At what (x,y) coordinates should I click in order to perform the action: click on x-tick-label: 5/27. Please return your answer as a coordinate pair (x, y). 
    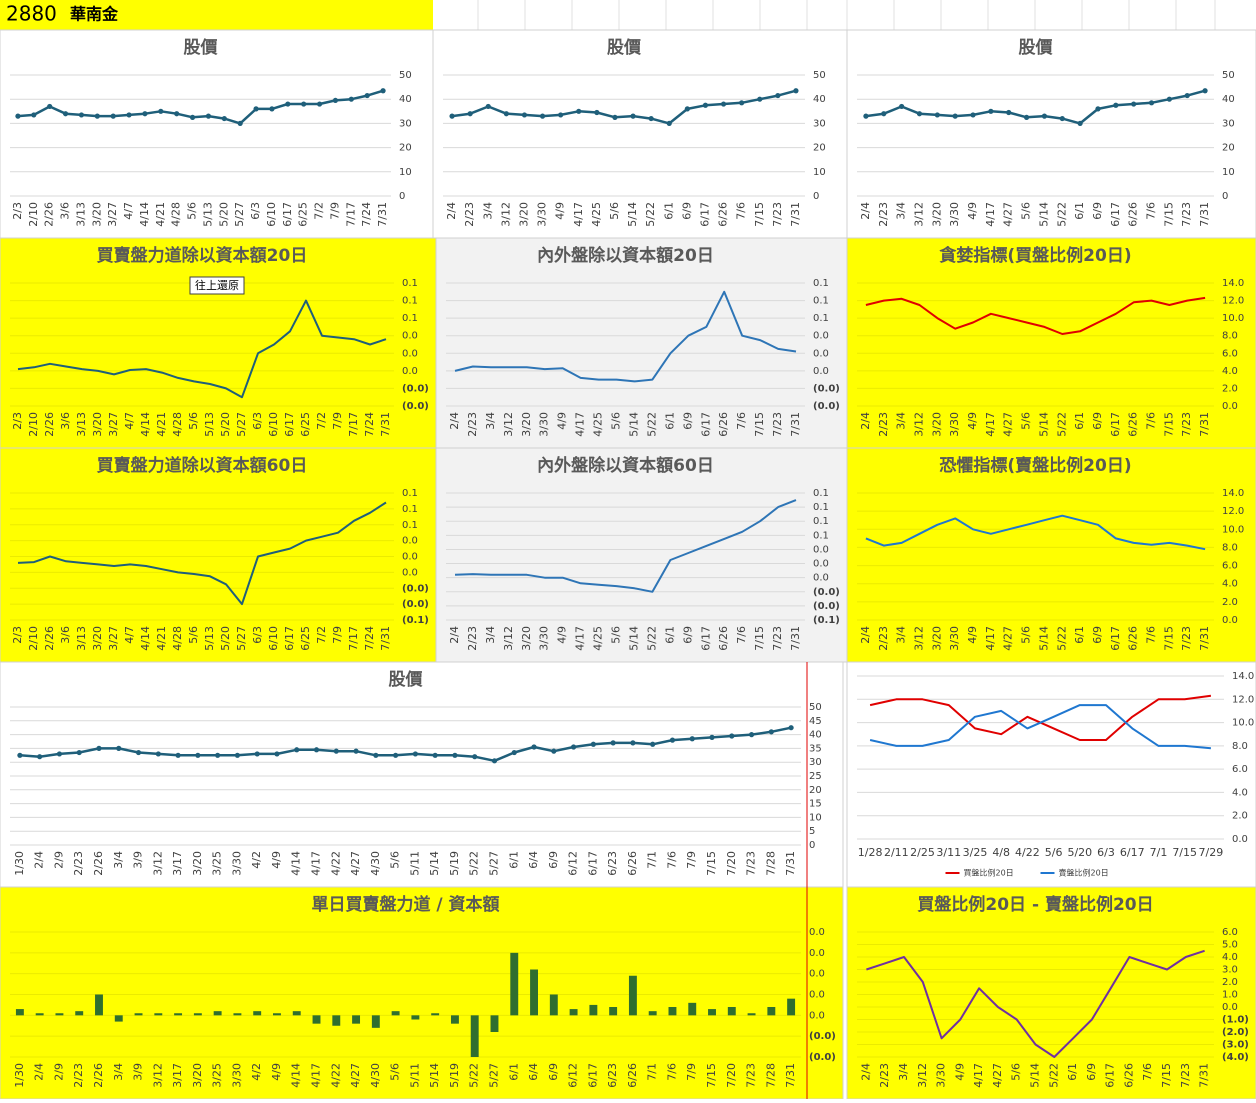
    Looking at the image, I should click on (493, 1075).